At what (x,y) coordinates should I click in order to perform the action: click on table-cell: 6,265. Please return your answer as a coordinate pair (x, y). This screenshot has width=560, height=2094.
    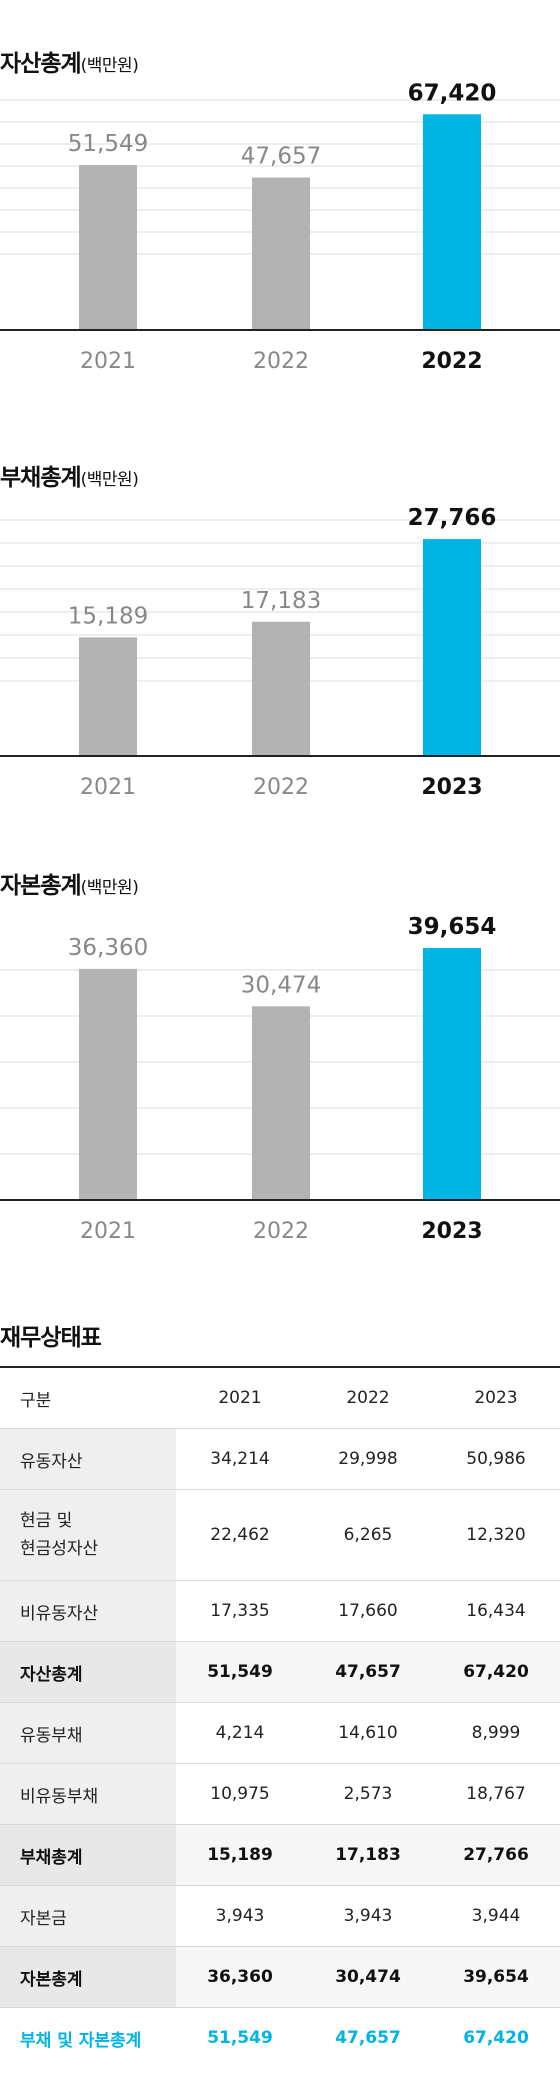
    Looking at the image, I should click on (368, 1535).